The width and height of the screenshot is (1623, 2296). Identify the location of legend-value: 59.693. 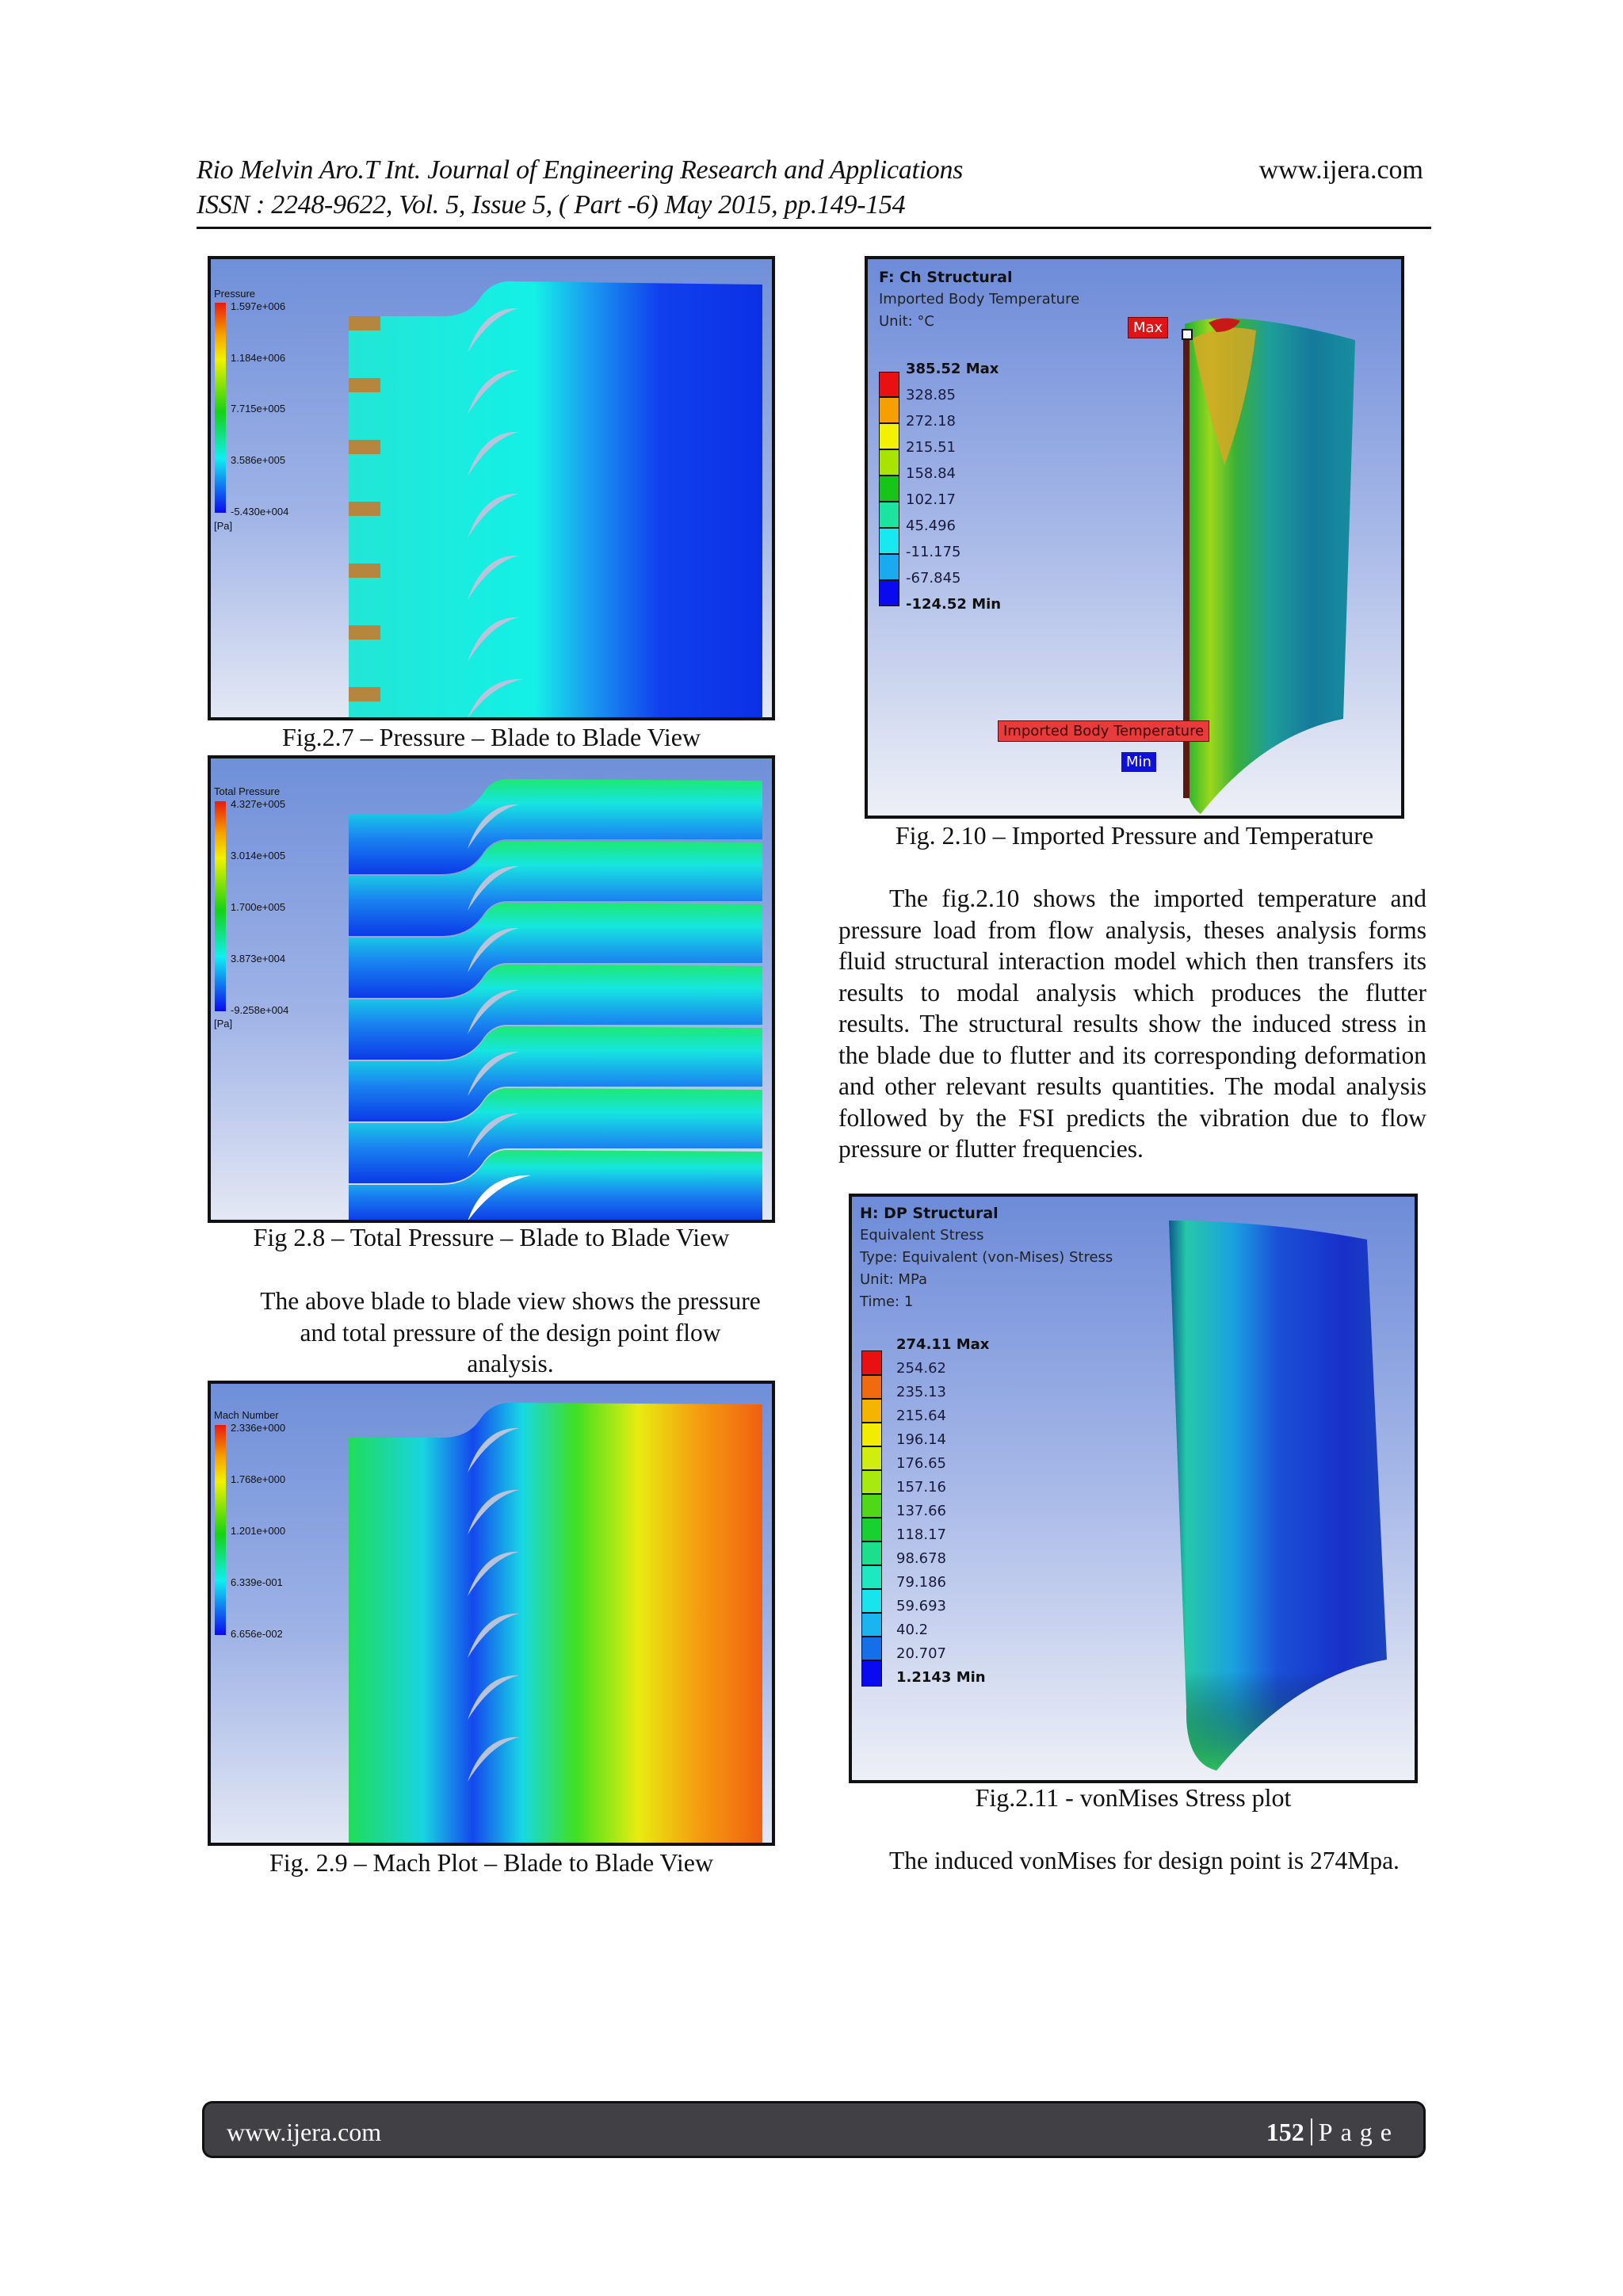
(921, 1606).